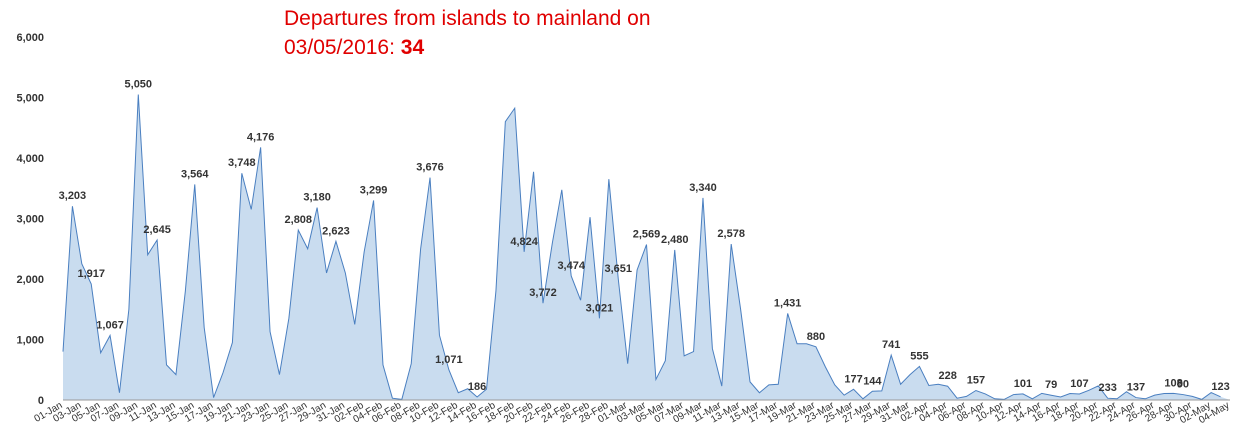 This screenshot has width=1249, height=445. What do you see at coordinates (703, 188) in the screenshot?
I see `data-label: 3,340` at bounding box center [703, 188].